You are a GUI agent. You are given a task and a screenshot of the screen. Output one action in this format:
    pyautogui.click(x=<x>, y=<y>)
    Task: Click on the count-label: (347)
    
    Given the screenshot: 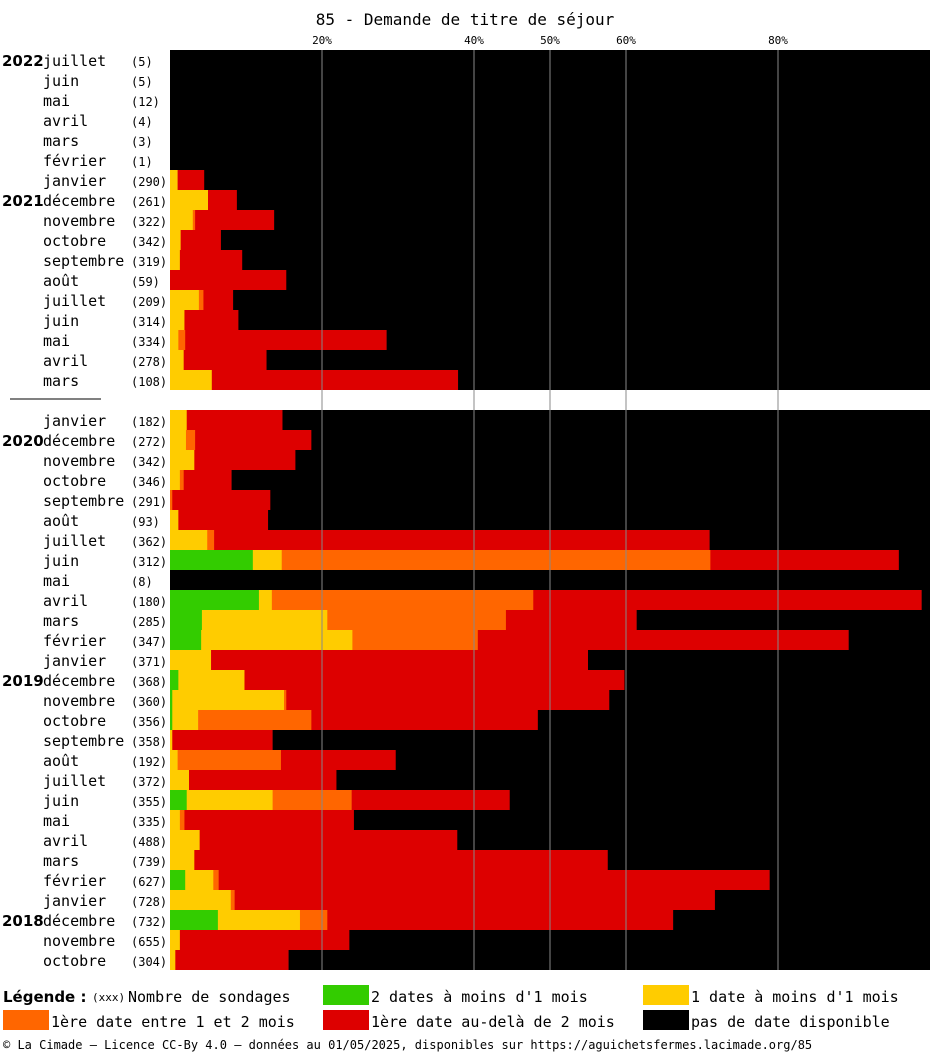 What is the action you would take?
    pyautogui.click(x=149, y=642)
    